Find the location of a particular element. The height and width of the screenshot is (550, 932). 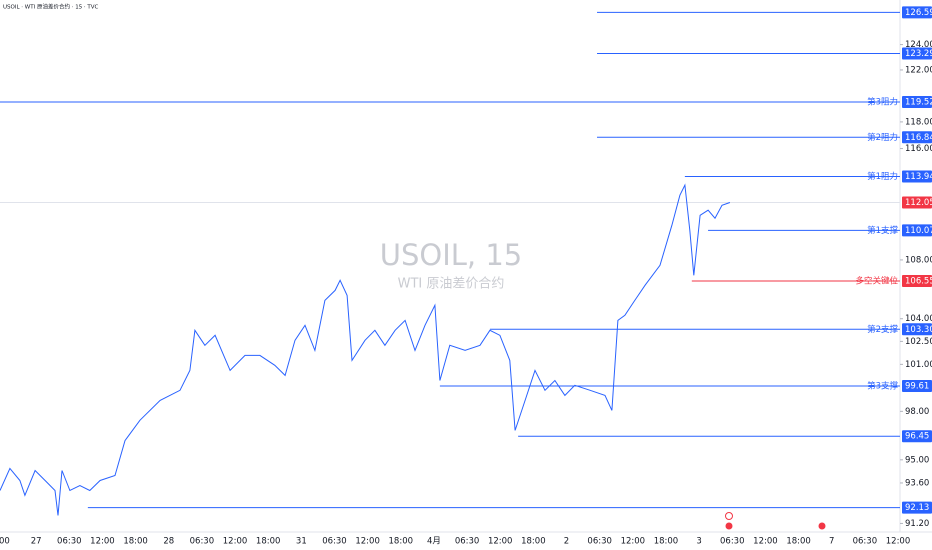

level-price-label: 92.13 is located at coordinates (917, 508).